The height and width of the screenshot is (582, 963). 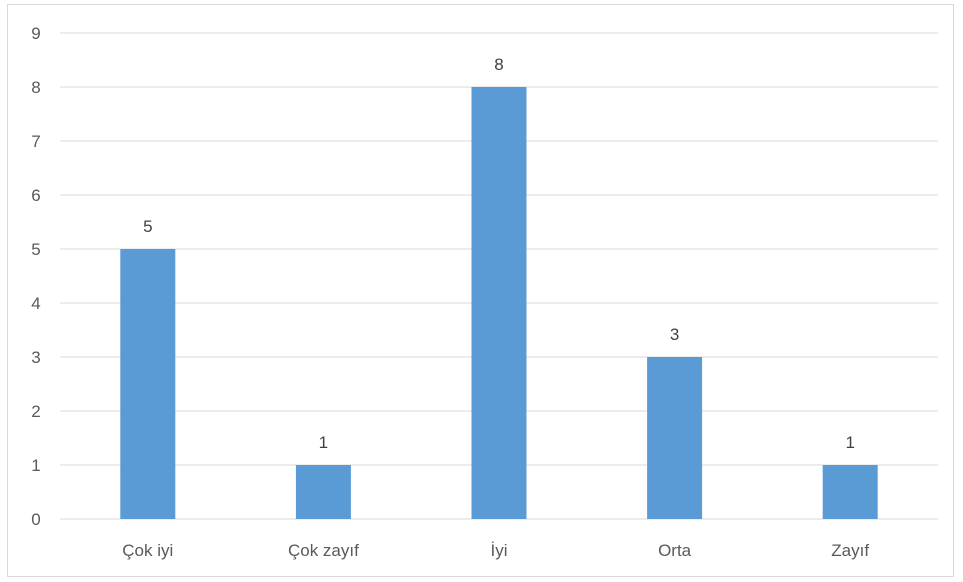 What do you see at coordinates (35, 303) in the screenshot?
I see `y-tick-label: 4` at bounding box center [35, 303].